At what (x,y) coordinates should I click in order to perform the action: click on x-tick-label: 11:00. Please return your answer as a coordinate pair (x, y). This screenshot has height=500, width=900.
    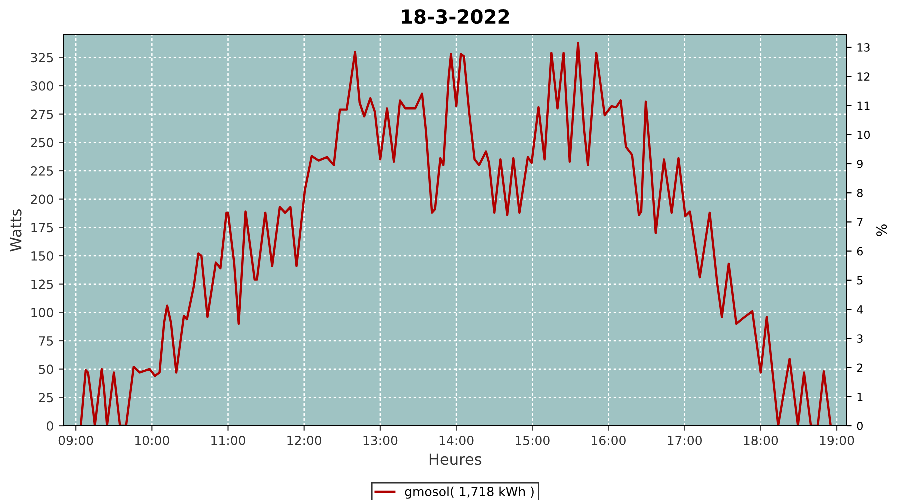
    Looking at the image, I should click on (229, 441).